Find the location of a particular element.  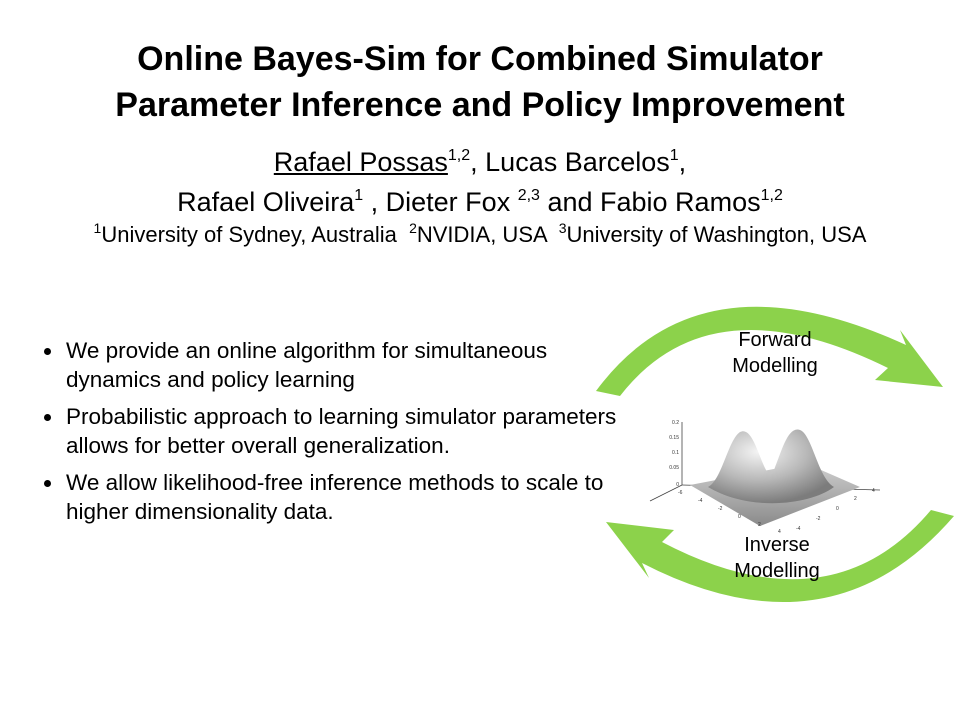

plot-left-tick: 4 is located at coordinates (779, 532).